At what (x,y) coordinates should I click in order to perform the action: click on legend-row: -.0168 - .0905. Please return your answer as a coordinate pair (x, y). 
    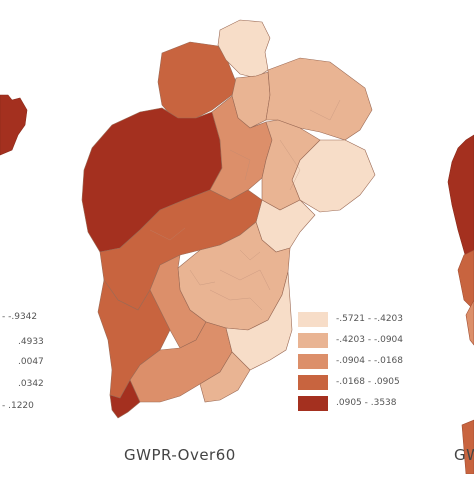
    Looking at the image, I should click on (368, 382).